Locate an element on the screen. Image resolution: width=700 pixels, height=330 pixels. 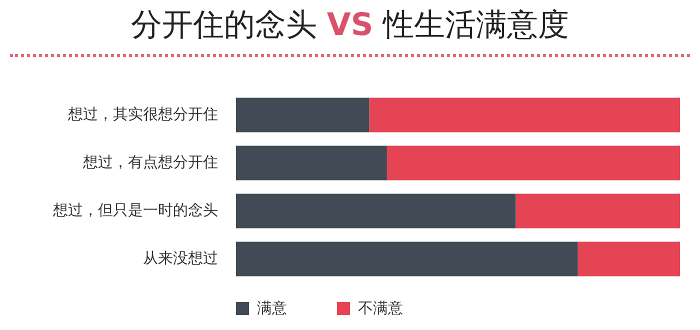
chart-title: 分开住的念头 VS 性生活满意度 is located at coordinates (350, 25).